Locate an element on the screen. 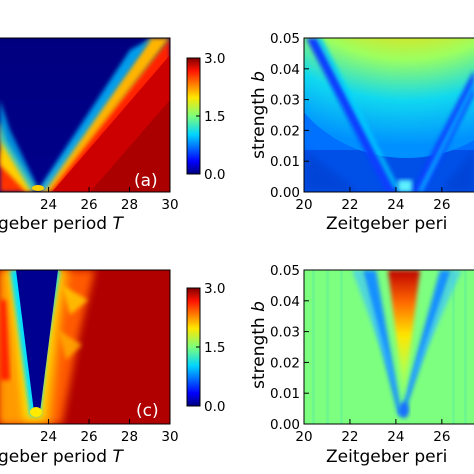  panel-a-heatmap is located at coordinates (85, 115).